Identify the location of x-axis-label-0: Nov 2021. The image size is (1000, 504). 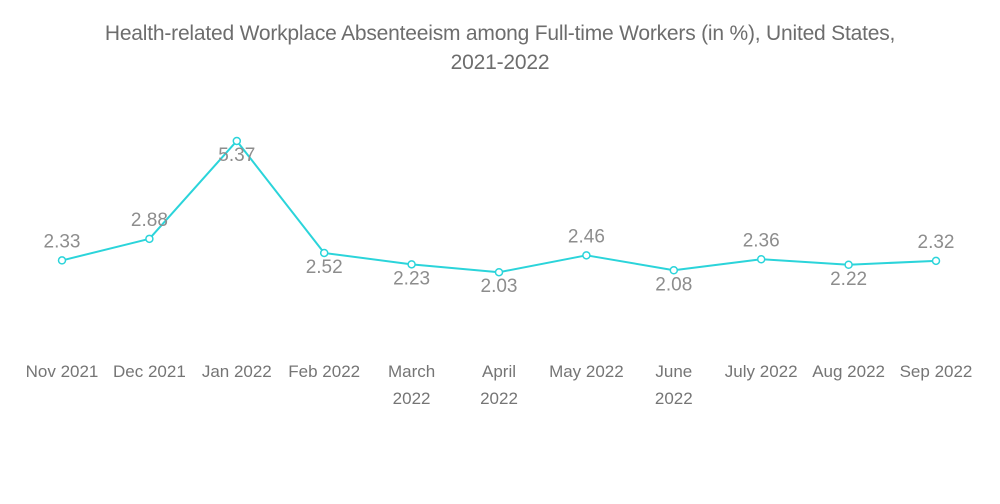
(62, 371).